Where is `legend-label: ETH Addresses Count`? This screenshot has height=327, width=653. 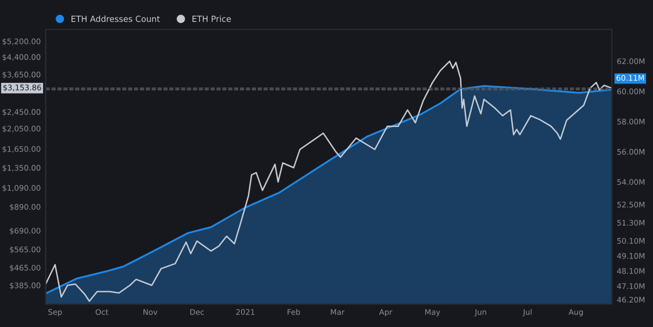 legend-label: ETH Addresses Count is located at coordinates (116, 19).